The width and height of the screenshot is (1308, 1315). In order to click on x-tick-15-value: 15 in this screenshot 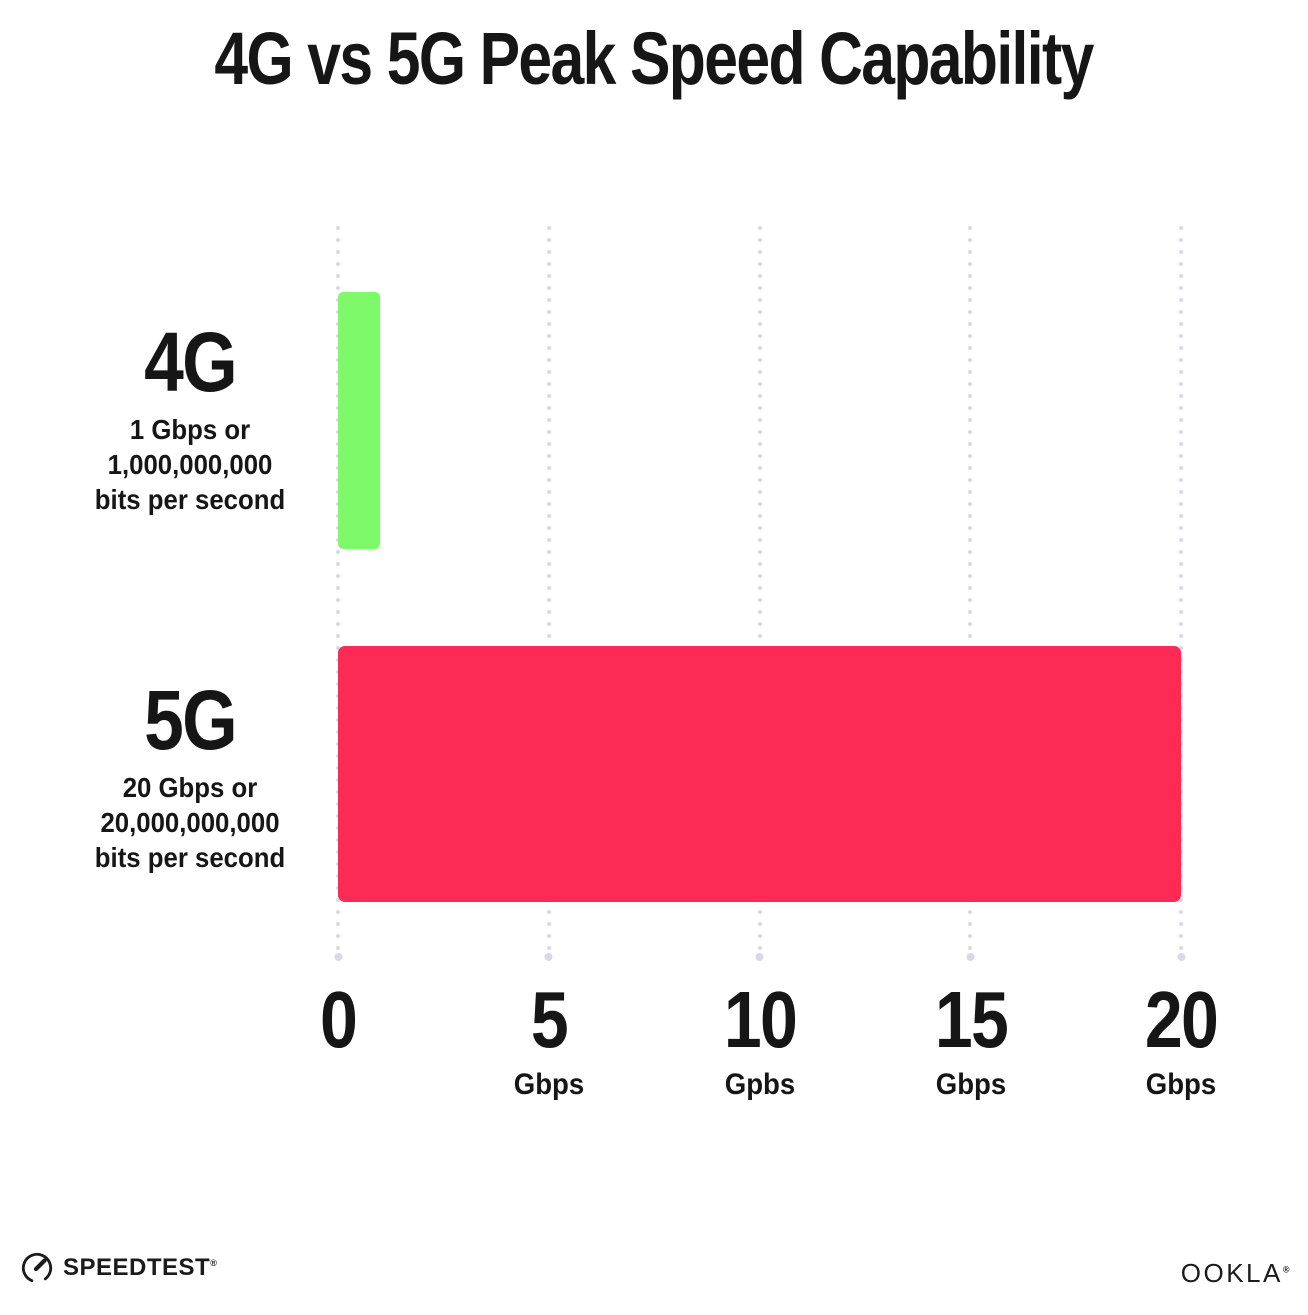, I will do `click(971, 1019)`.